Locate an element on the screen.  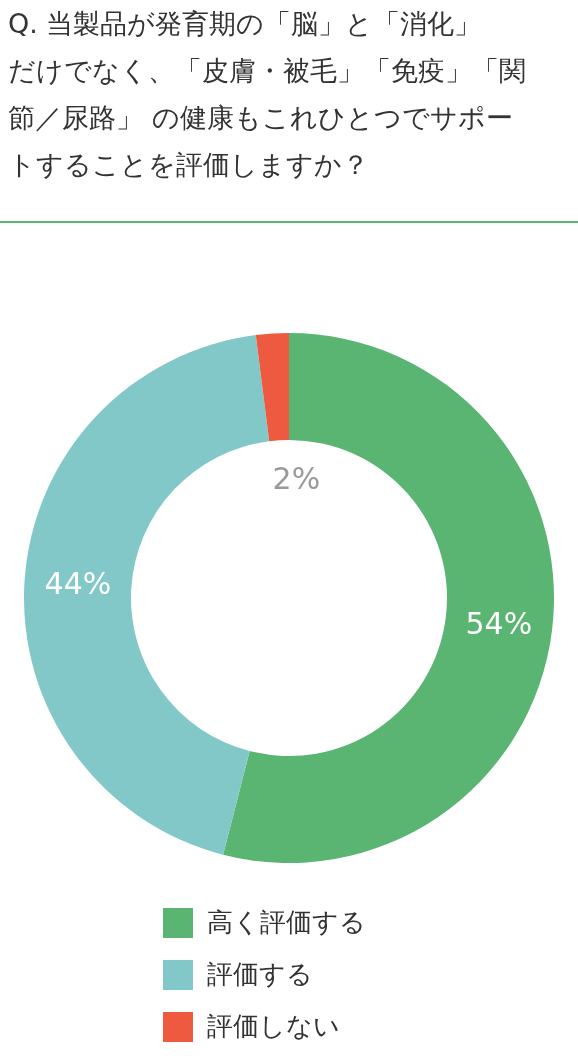
data-label: 44% is located at coordinates (78, 583).